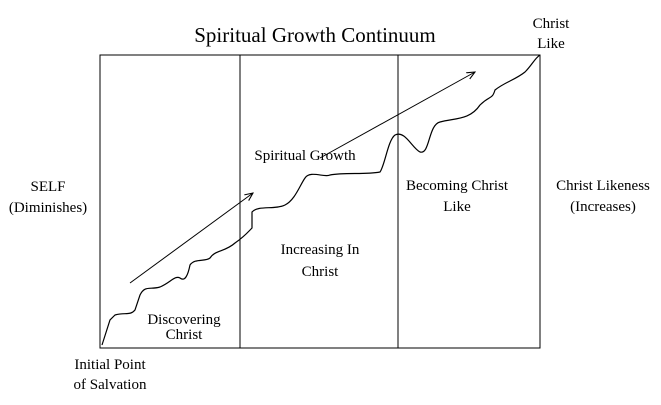 The height and width of the screenshot is (405, 661). I want to click on label-line: Becoming Christ, so click(457, 186).